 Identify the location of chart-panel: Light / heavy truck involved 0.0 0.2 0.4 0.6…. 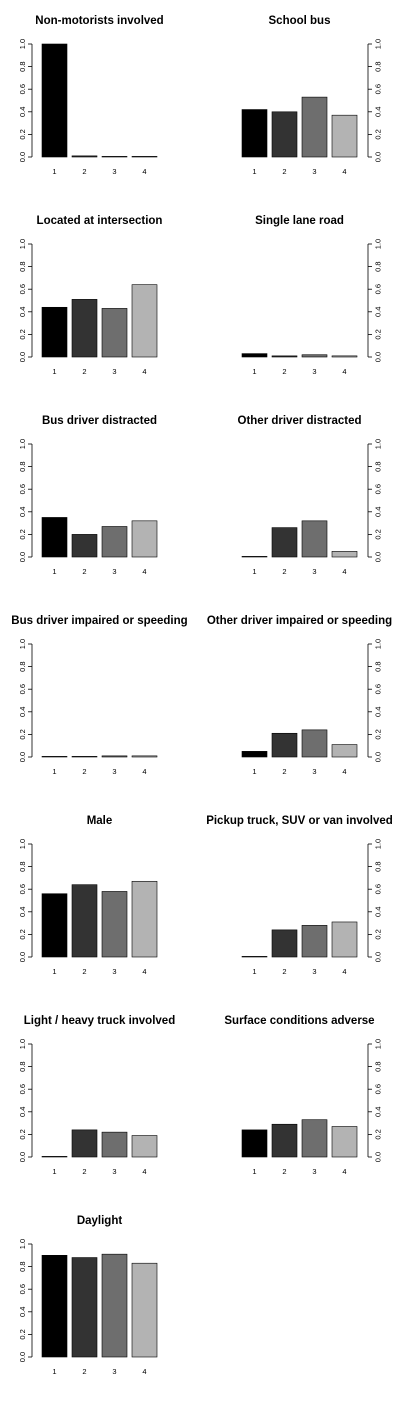
(100, 1106).